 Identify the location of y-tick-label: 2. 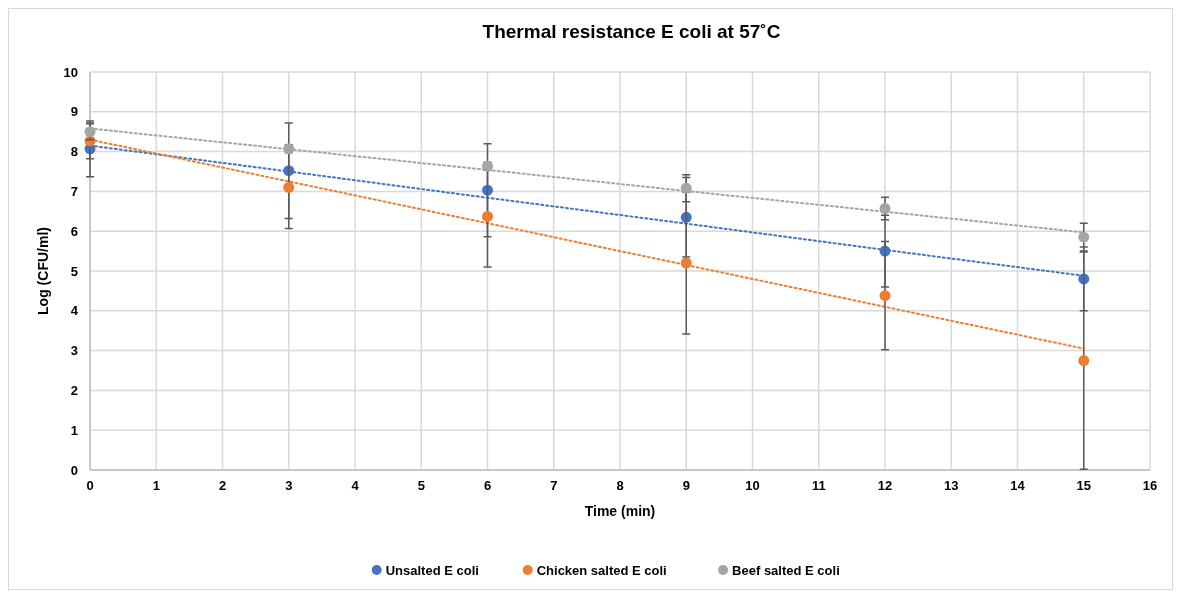
(74, 390).